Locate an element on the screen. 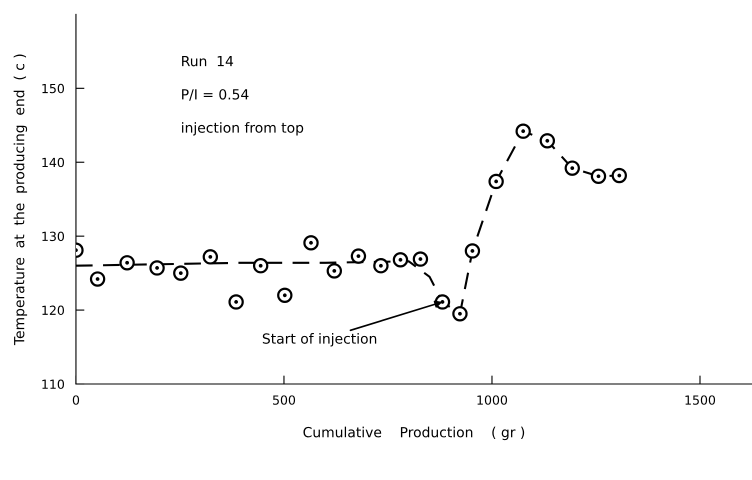 This screenshot has height=480, width=752. y-axis-title: Temperature at the producing end ( c ) is located at coordinates (21, 200).